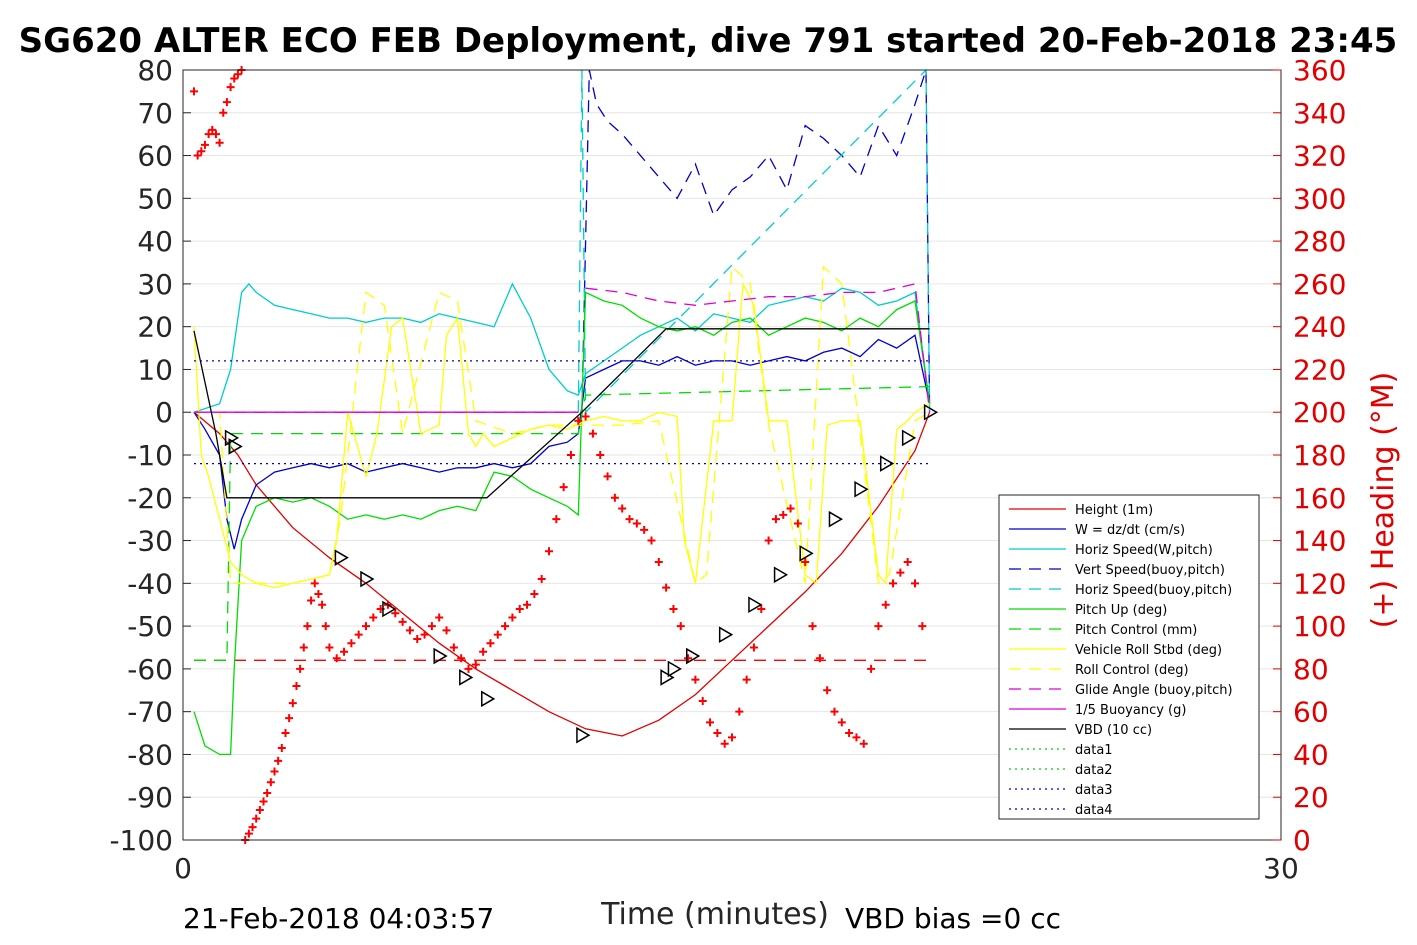 Image resolution: width=1417 pixels, height=945 pixels. What do you see at coordinates (1281, 868) in the screenshot?
I see `x-tick-label: 30` at bounding box center [1281, 868].